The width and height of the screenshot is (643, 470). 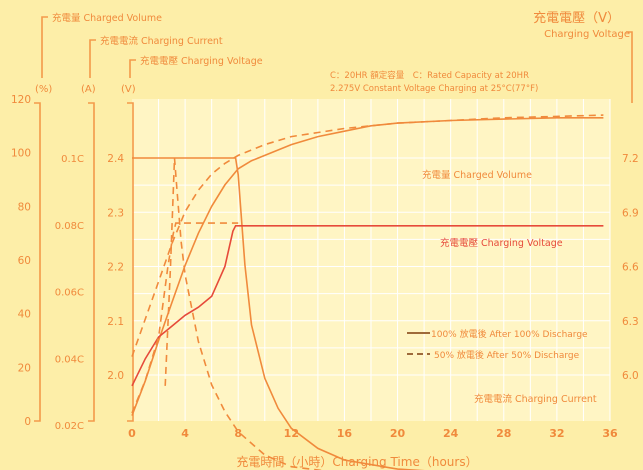 What do you see at coordinates (27, 422) in the screenshot?
I see `percent-tick-label: 0` at bounding box center [27, 422].